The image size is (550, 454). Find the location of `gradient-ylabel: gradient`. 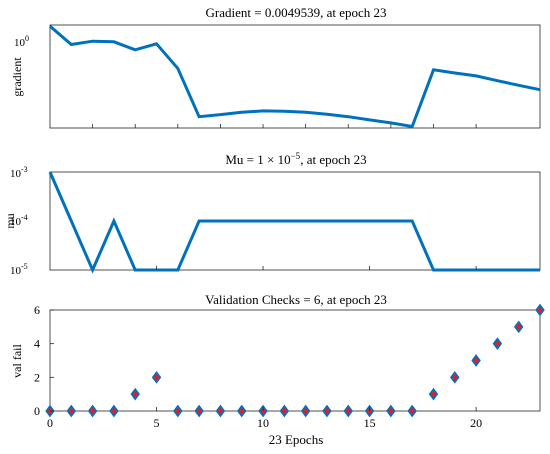

gradient-ylabel: gradient is located at coordinates (17, 77).